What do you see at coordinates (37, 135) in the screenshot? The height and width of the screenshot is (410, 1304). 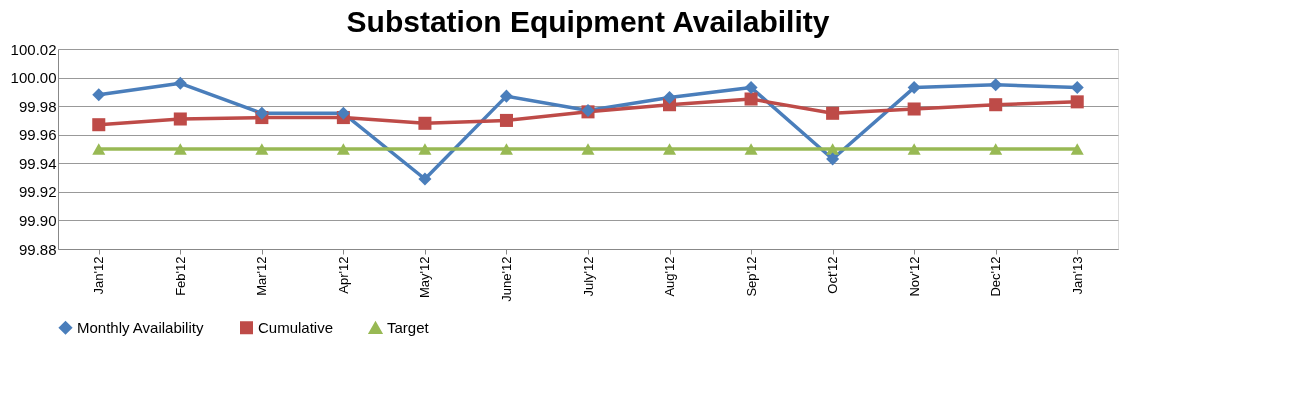 I see `y-tick-label: 99.96` at bounding box center [37, 135].